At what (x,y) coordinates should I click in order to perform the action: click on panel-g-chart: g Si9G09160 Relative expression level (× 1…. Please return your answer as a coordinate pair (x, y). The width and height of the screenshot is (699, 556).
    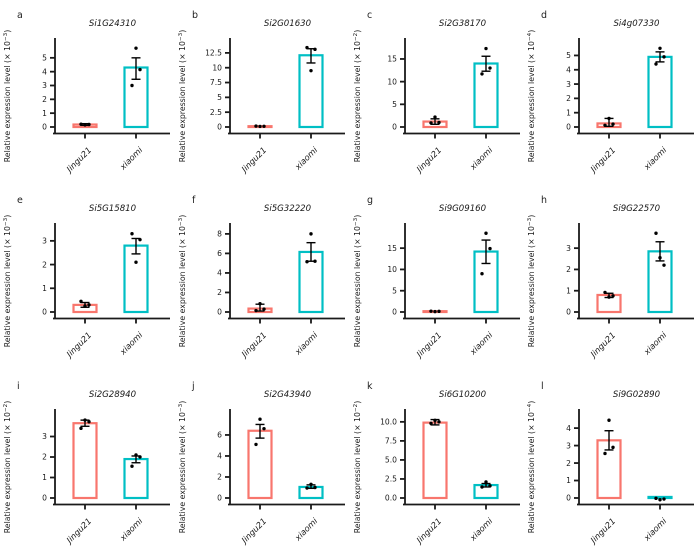
    Looking at the image, I should click on (436, 278).